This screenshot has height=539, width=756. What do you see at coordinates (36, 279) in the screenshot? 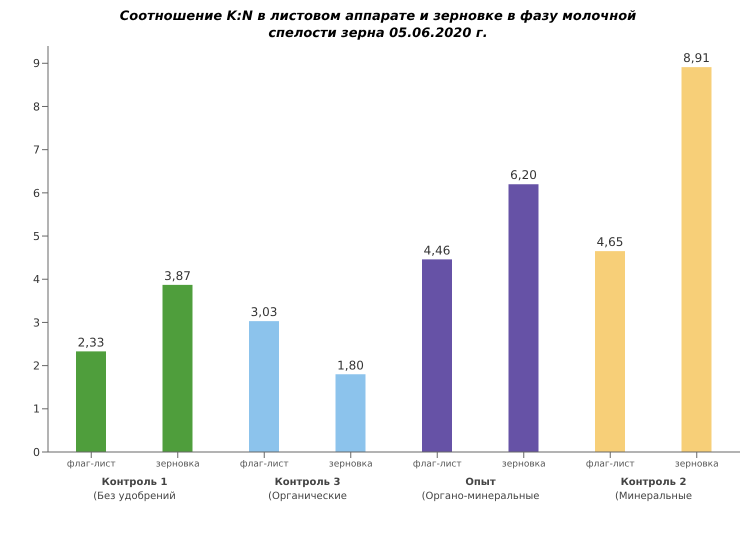
I see `y-tick-label: 4` at bounding box center [36, 279].